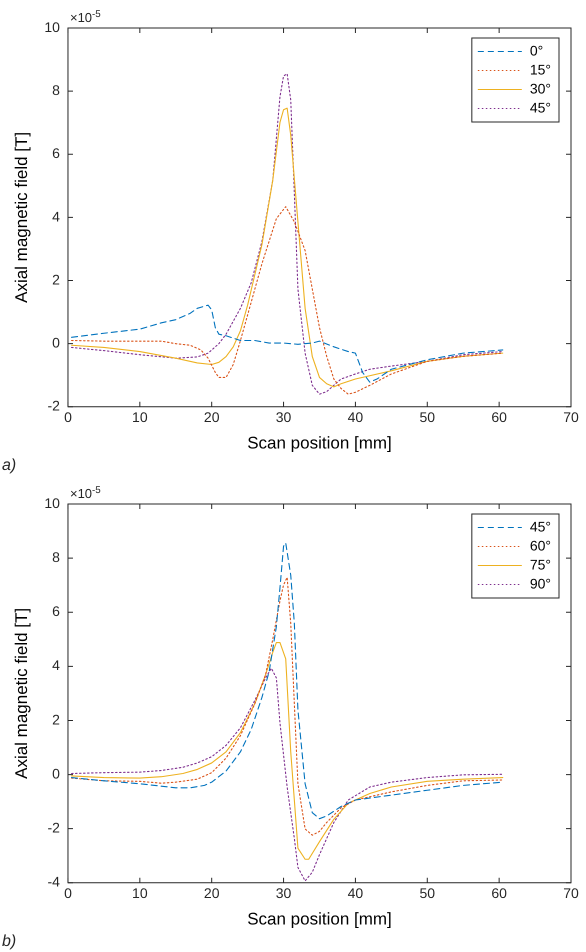  Describe the element at coordinates (540, 583) in the screenshot. I see `legend-label: 90°` at that location.